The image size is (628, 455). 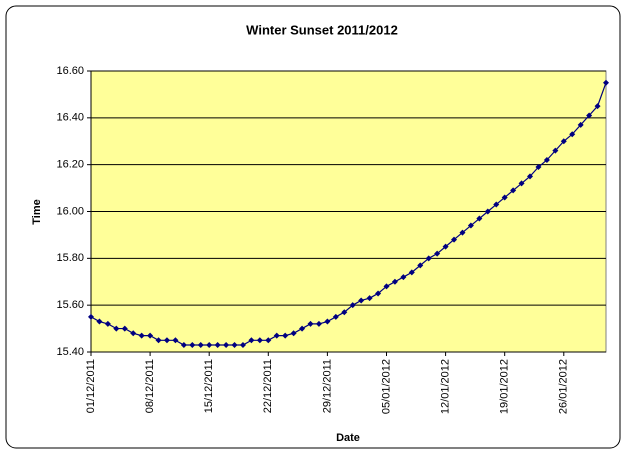 I want to click on x-tick-label: 01/12/2011, so click(x=91, y=386).